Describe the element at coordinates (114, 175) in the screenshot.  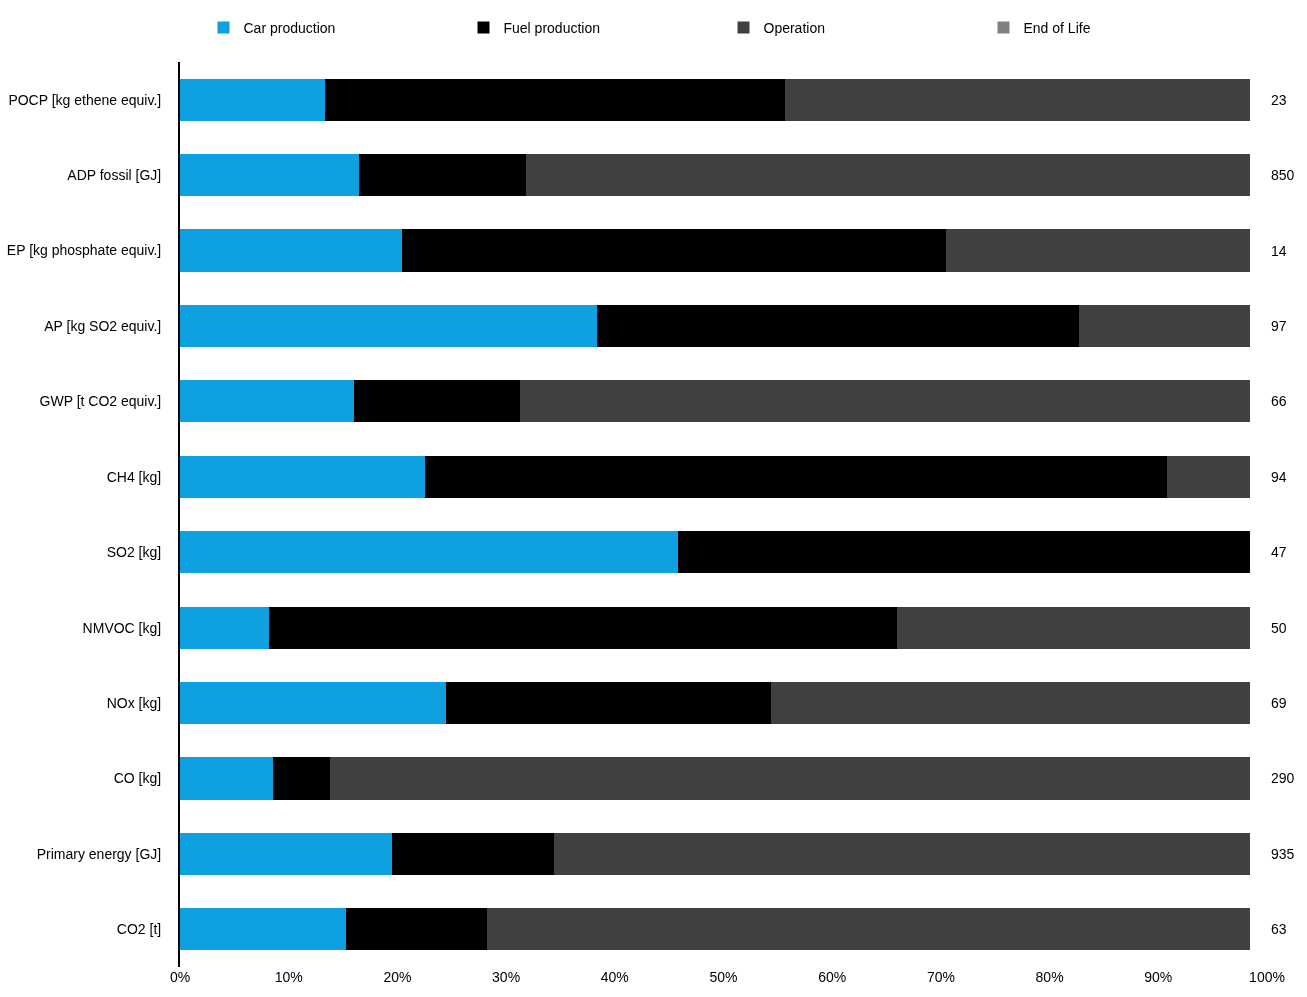
I see `y-tick-label: ADP fossil [GJ]` at that location.